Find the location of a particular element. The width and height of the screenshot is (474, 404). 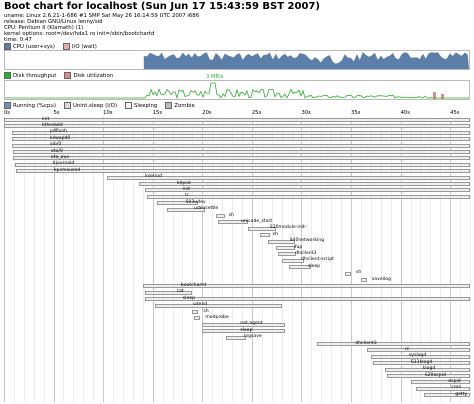

process-label: ifup is located at coordinates (298, 247).